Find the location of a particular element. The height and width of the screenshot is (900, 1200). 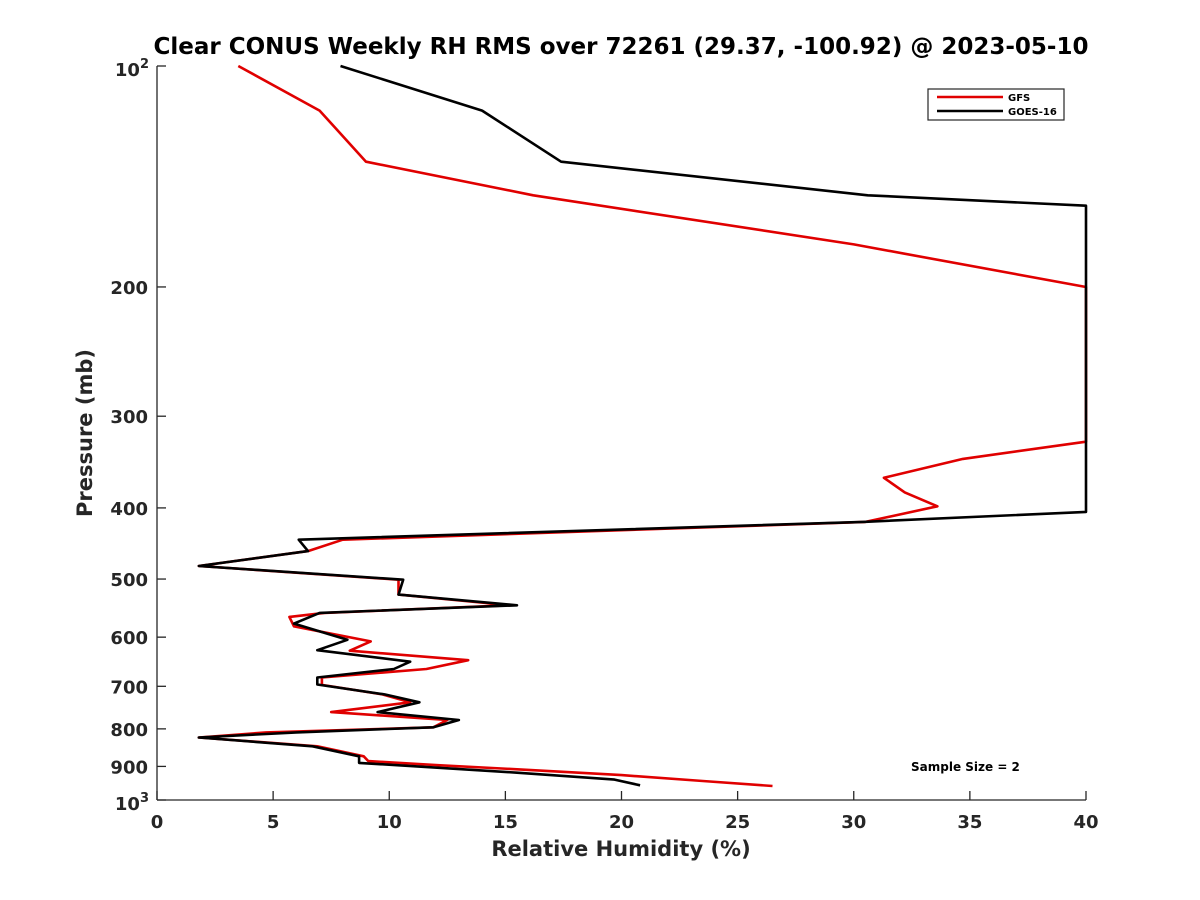

x-tick-label: 25 is located at coordinates (737, 822).